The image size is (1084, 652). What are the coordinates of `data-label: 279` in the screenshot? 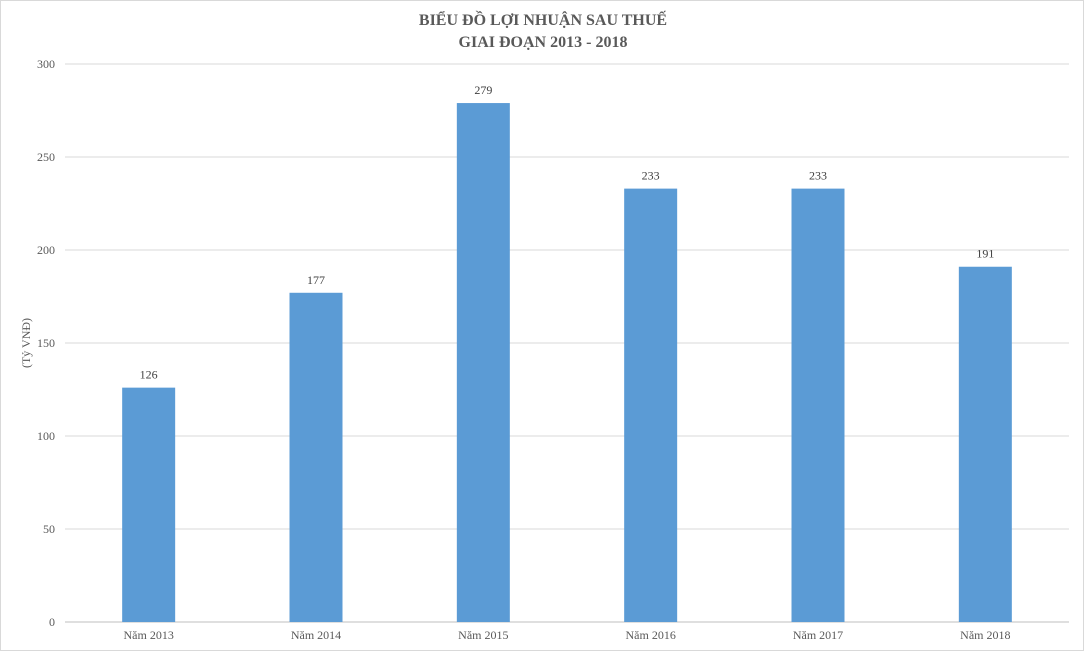 It's located at (483, 90).